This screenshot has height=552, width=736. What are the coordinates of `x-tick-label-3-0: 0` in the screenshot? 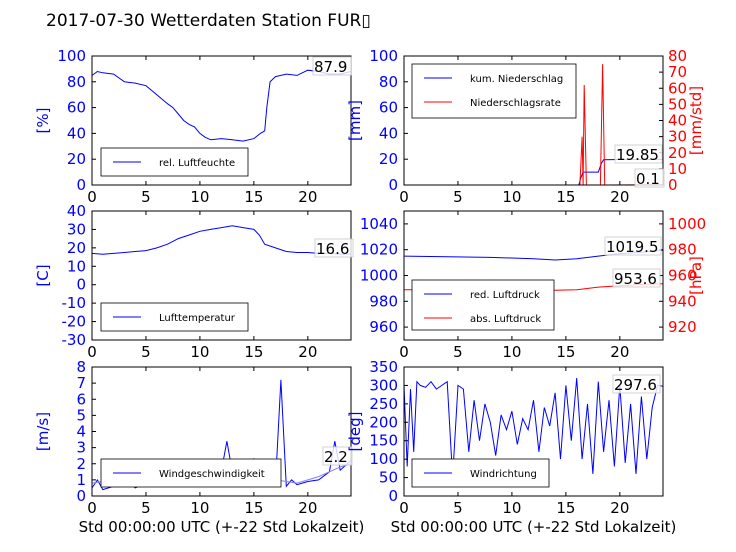 It's located at (404, 352).